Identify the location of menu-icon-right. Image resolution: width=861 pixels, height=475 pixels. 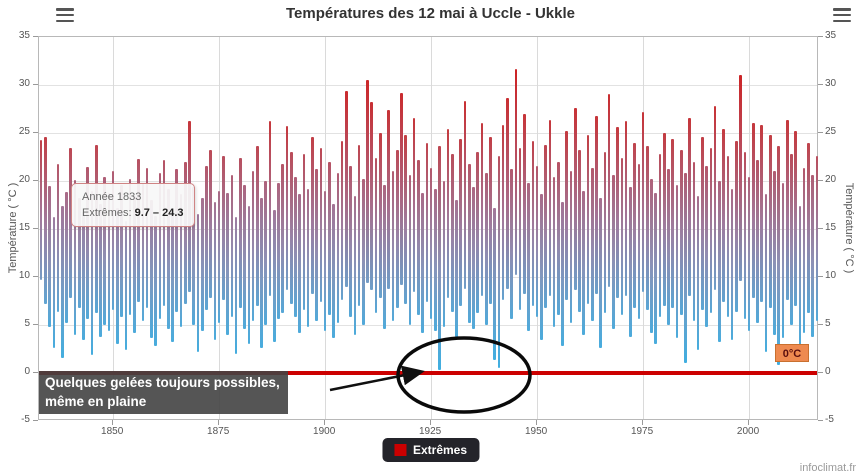
(842, 15).